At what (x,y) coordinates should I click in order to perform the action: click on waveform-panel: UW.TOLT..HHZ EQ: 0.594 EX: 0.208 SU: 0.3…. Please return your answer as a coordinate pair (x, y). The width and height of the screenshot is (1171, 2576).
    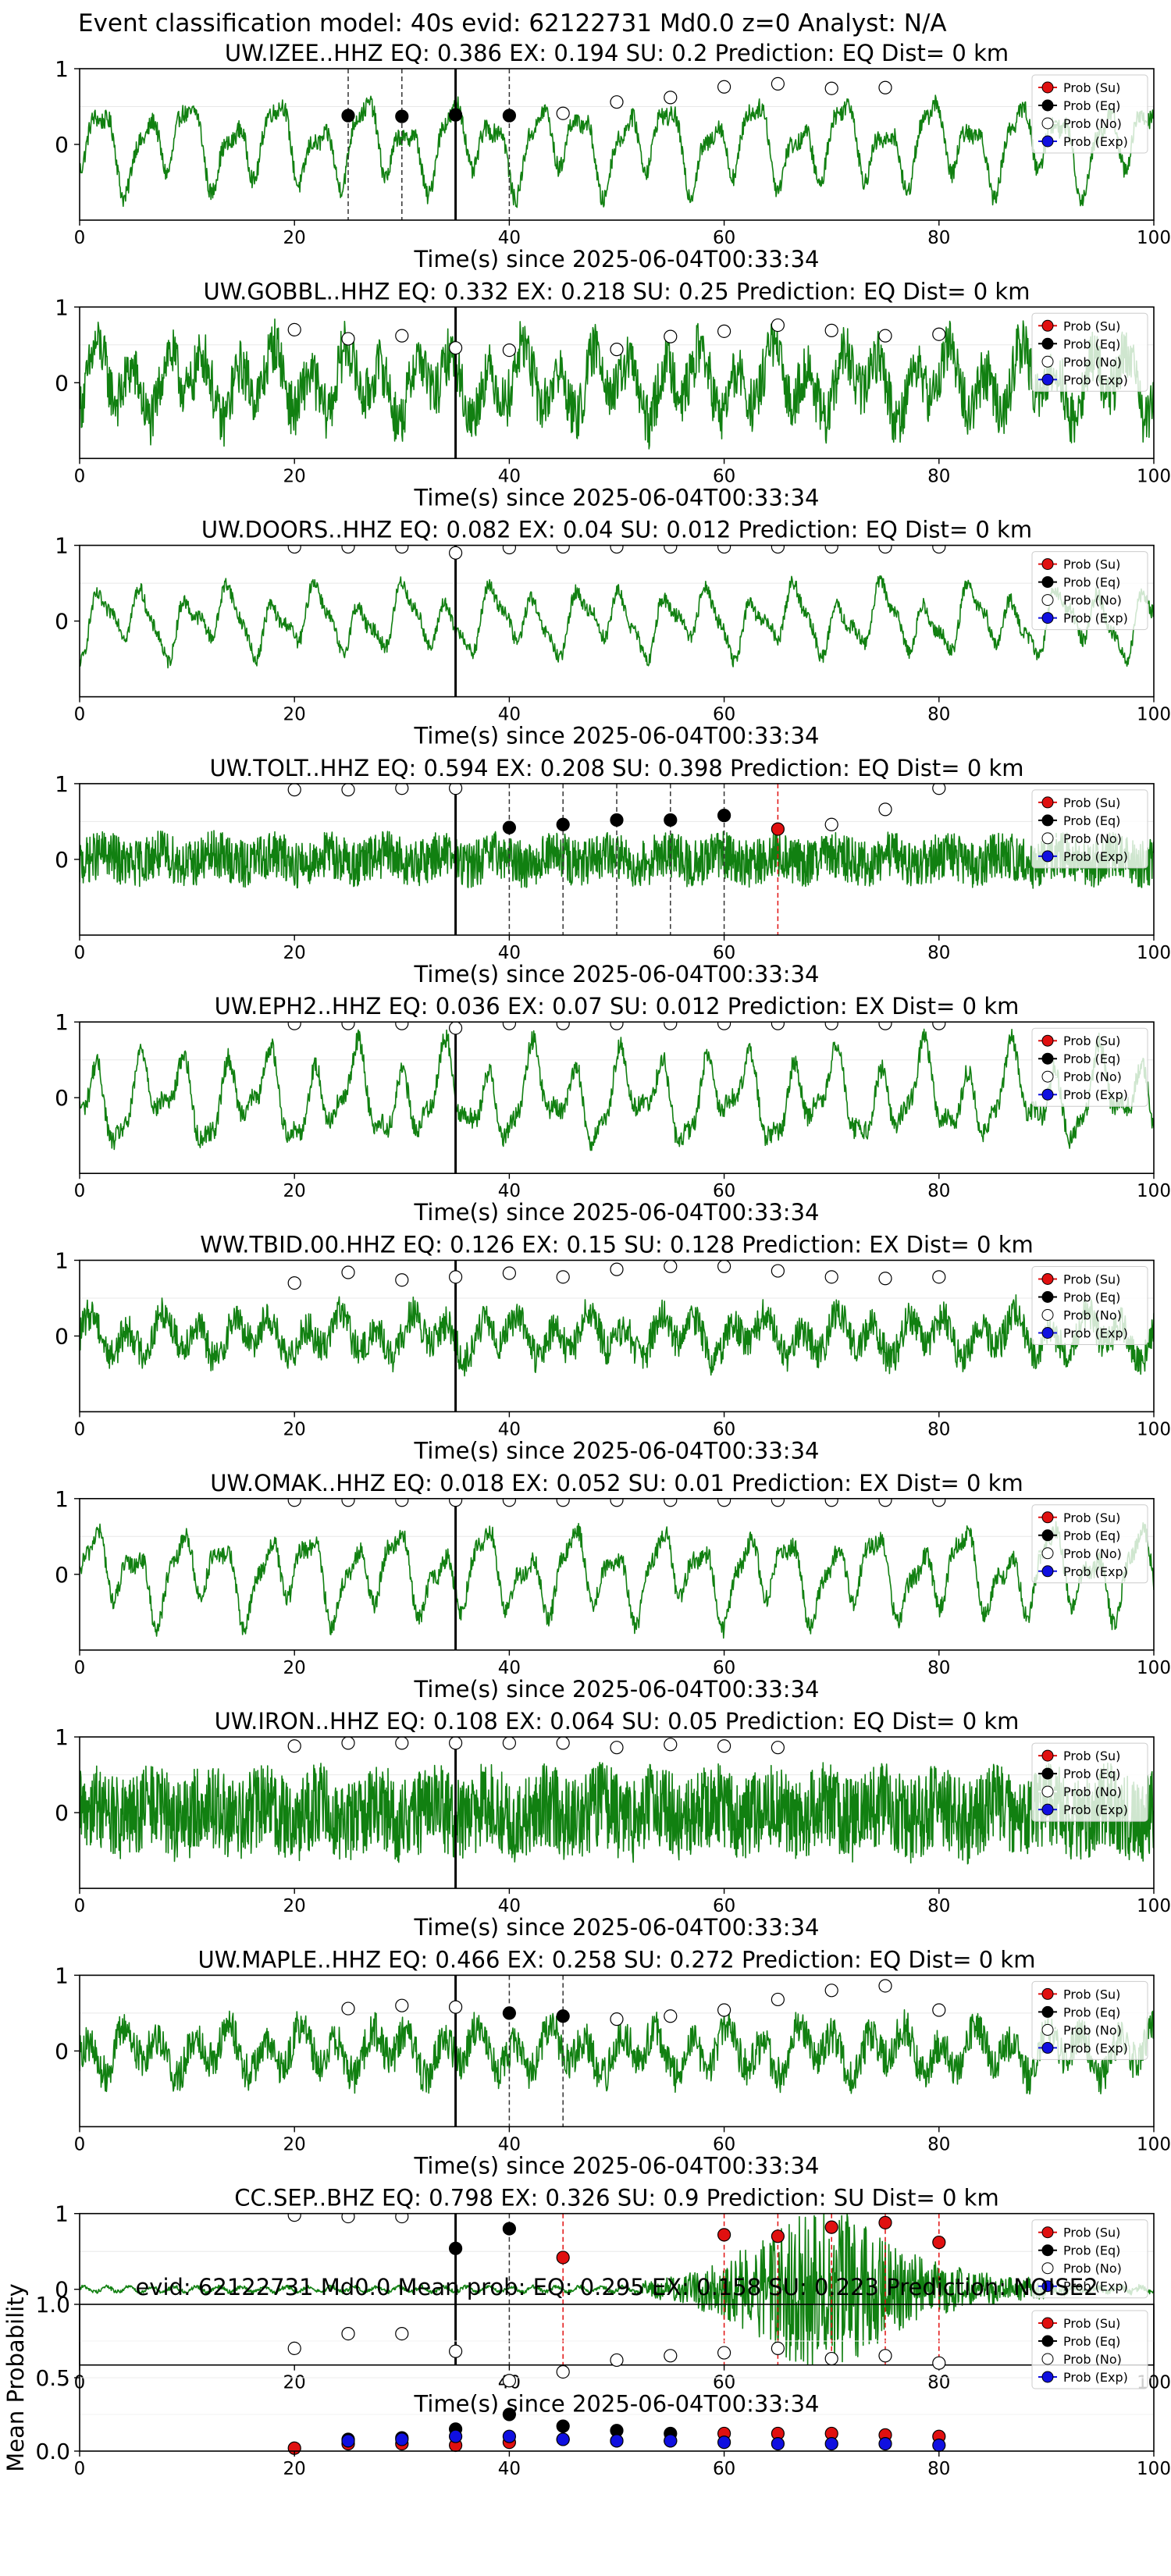
    Looking at the image, I should click on (613, 871).